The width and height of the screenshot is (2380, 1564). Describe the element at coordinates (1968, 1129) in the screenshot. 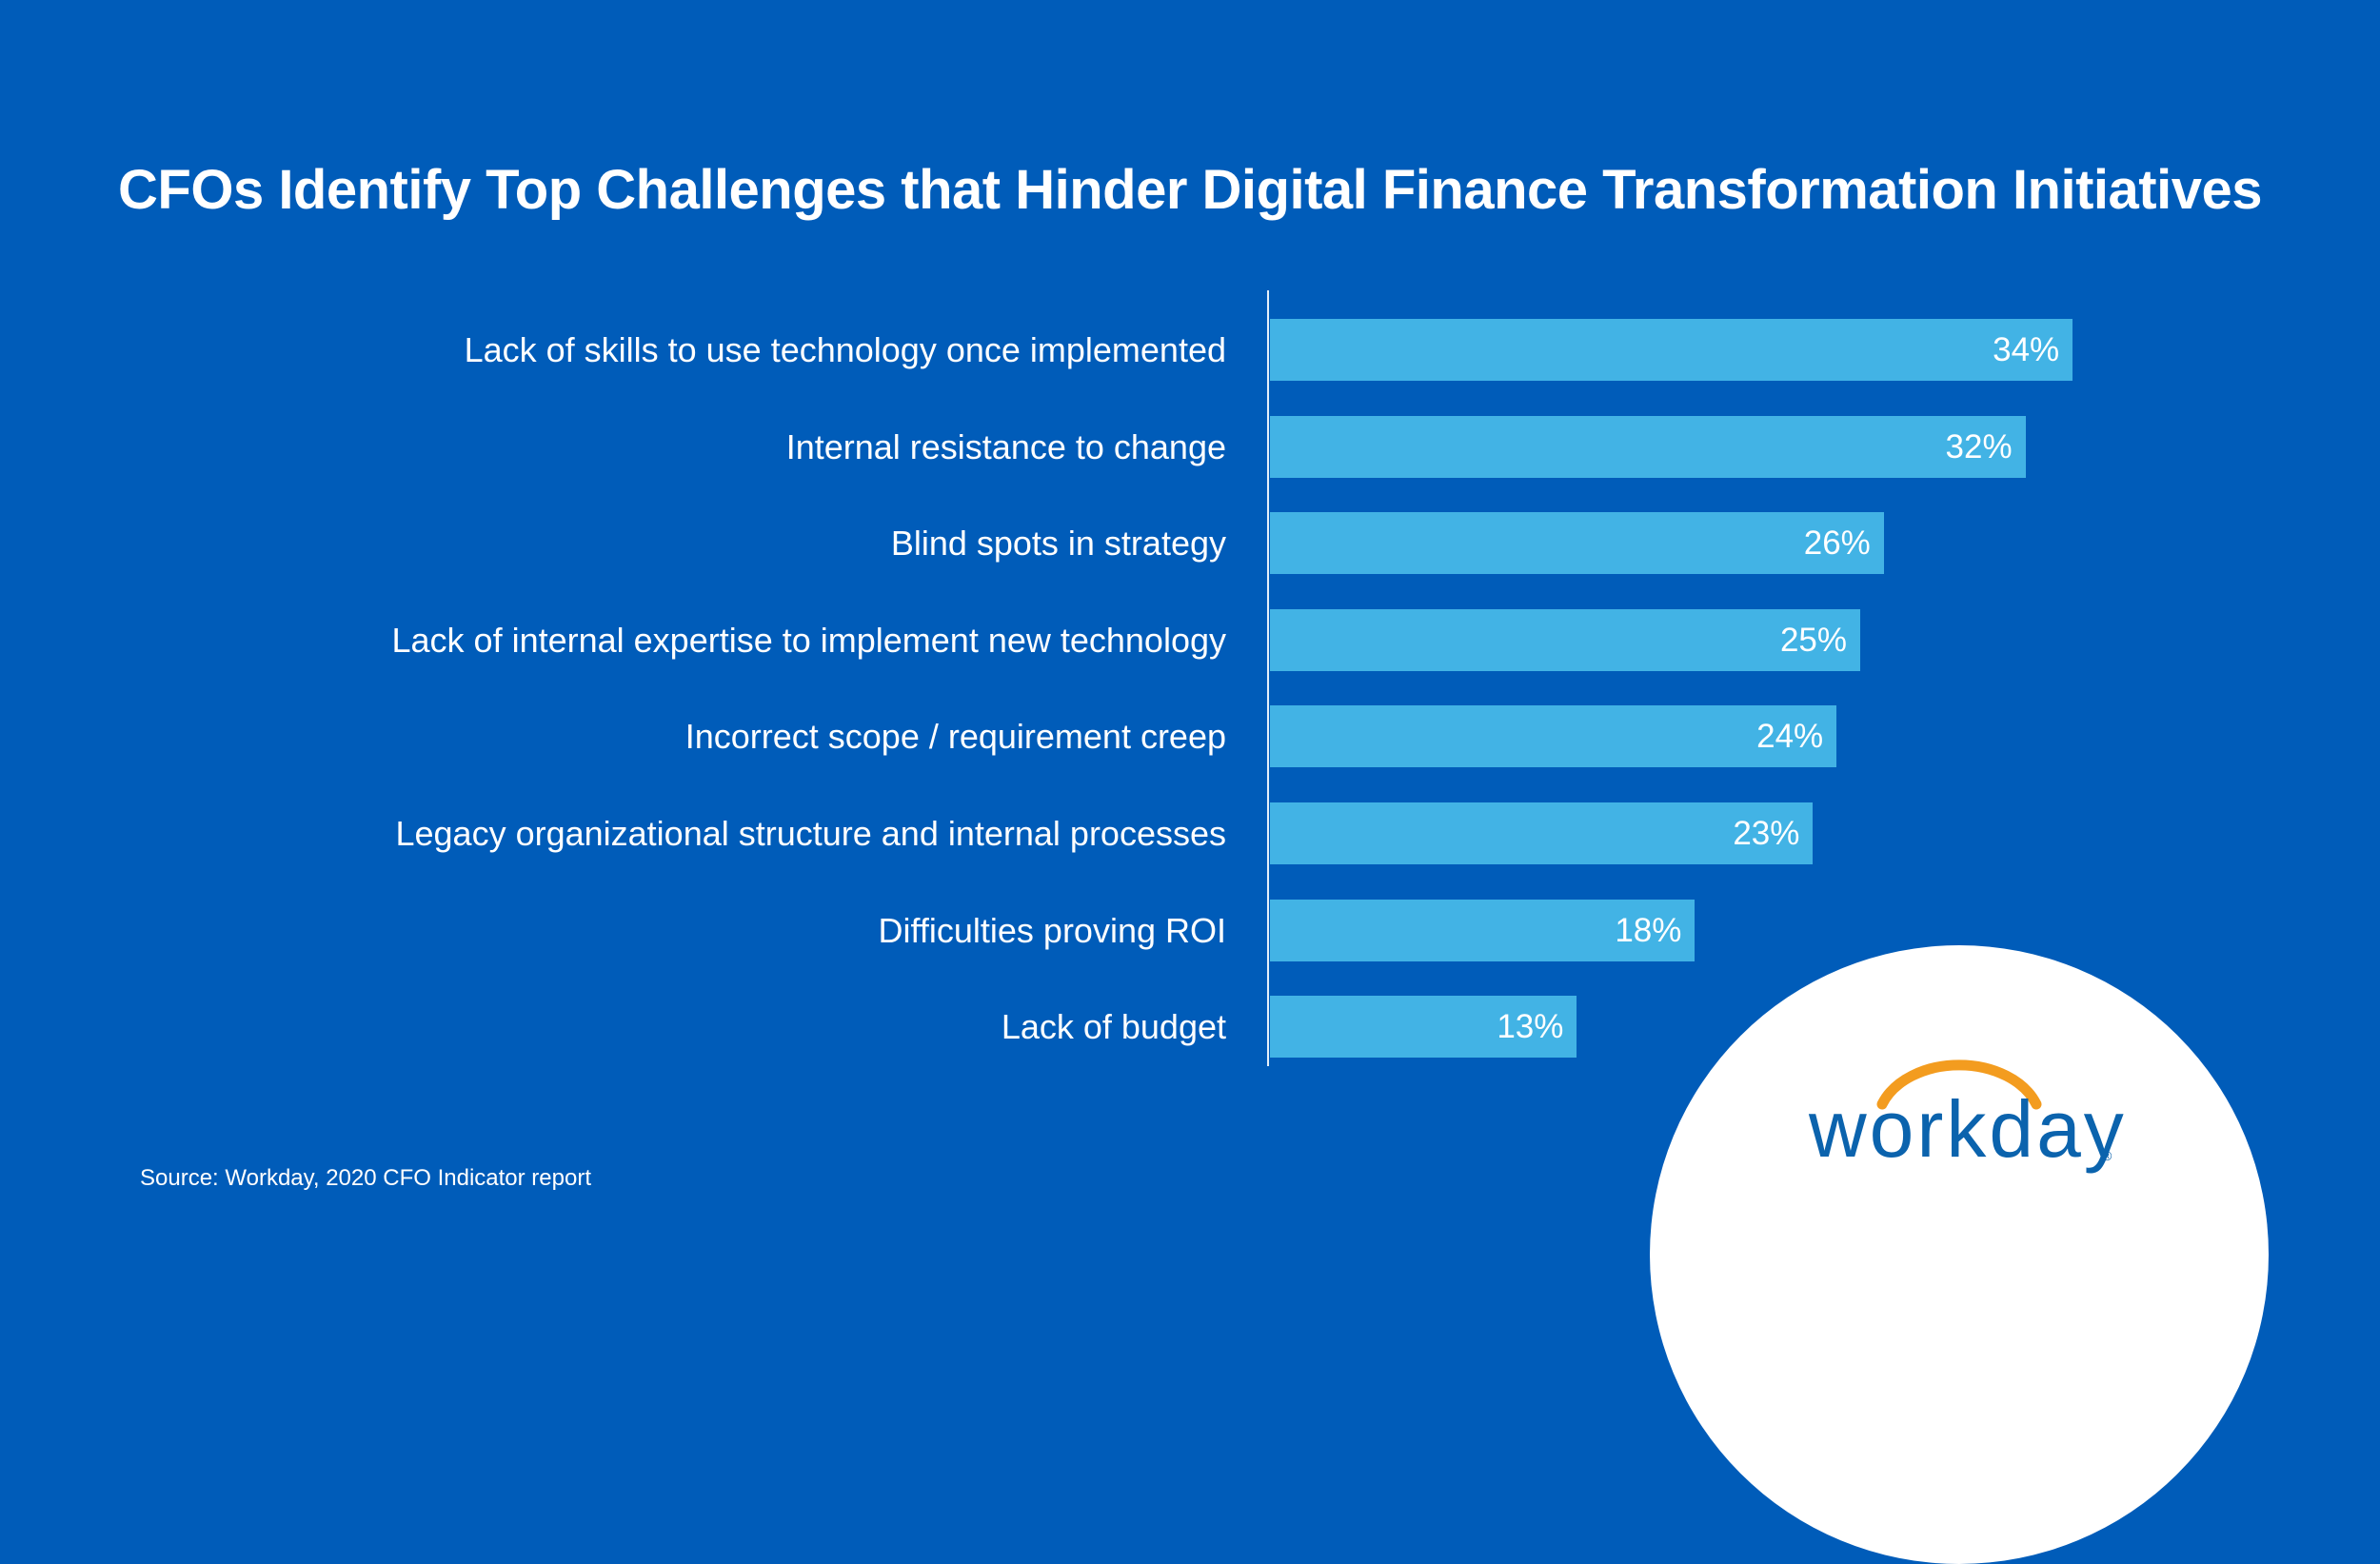

I see `logo-wordmark: workday` at that location.